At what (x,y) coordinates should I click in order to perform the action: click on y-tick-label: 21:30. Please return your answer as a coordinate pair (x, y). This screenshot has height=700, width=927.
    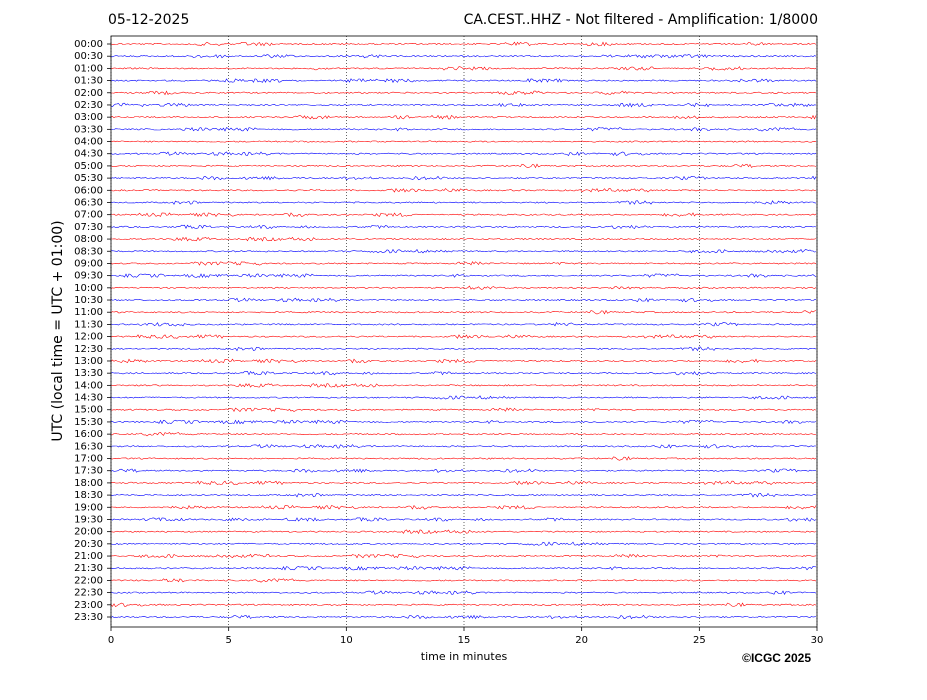
    Looking at the image, I should click on (88, 568).